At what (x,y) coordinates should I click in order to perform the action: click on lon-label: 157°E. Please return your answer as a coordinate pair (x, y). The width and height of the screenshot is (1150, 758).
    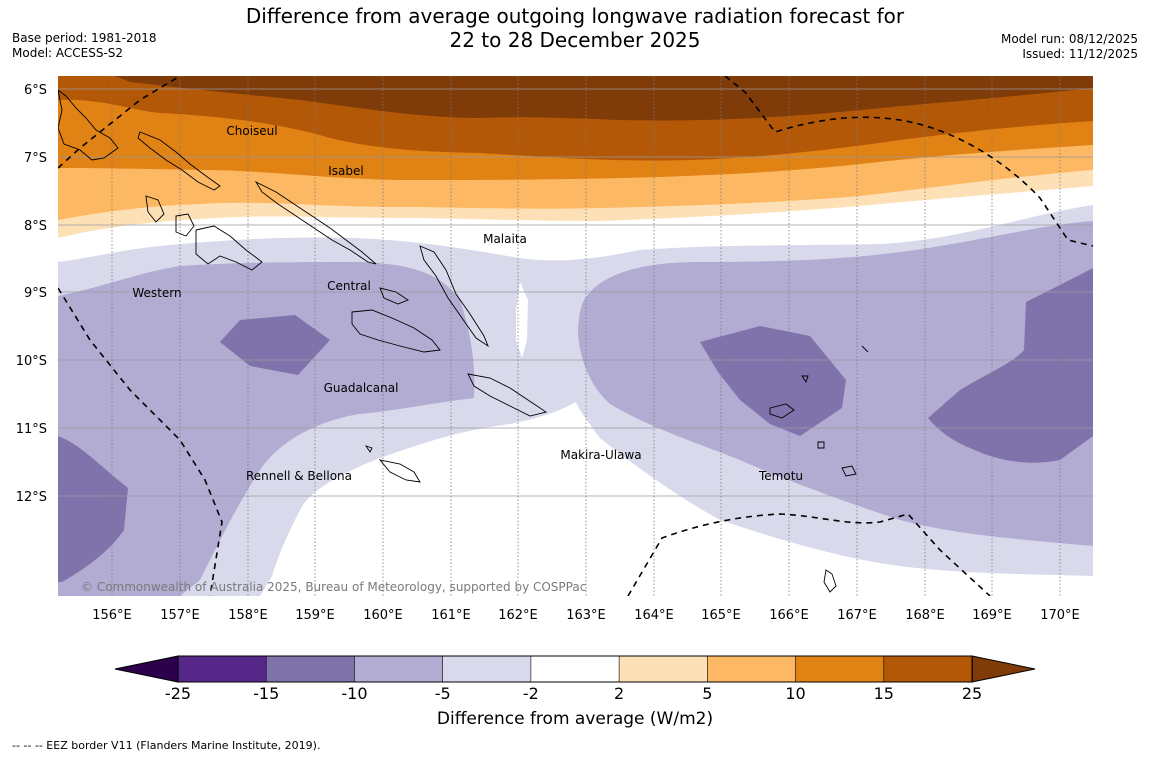
    Looking at the image, I should click on (180, 615).